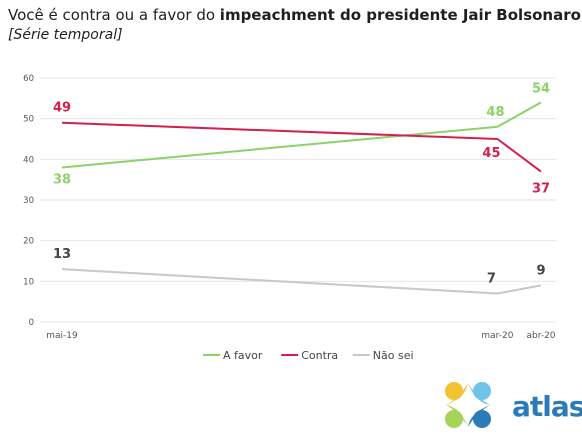  What do you see at coordinates (65, 35) in the screenshot?
I see `chart-subtitle: [Série temporal]` at bounding box center [65, 35].